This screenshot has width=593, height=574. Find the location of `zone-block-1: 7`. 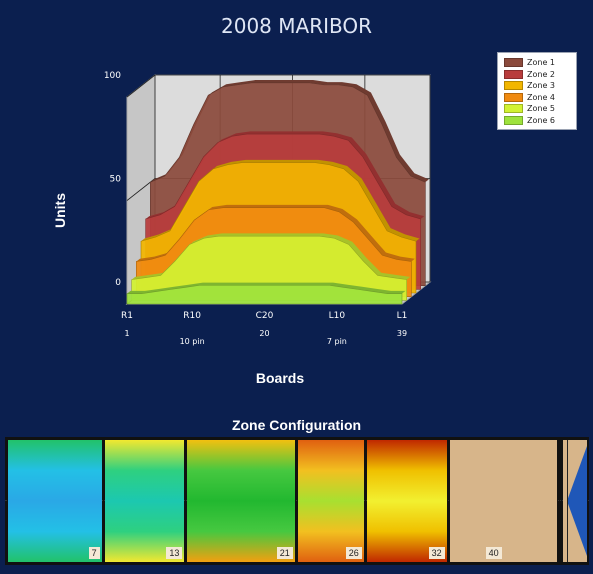

zone-block-1: 7 is located at coordinates (55, 501).